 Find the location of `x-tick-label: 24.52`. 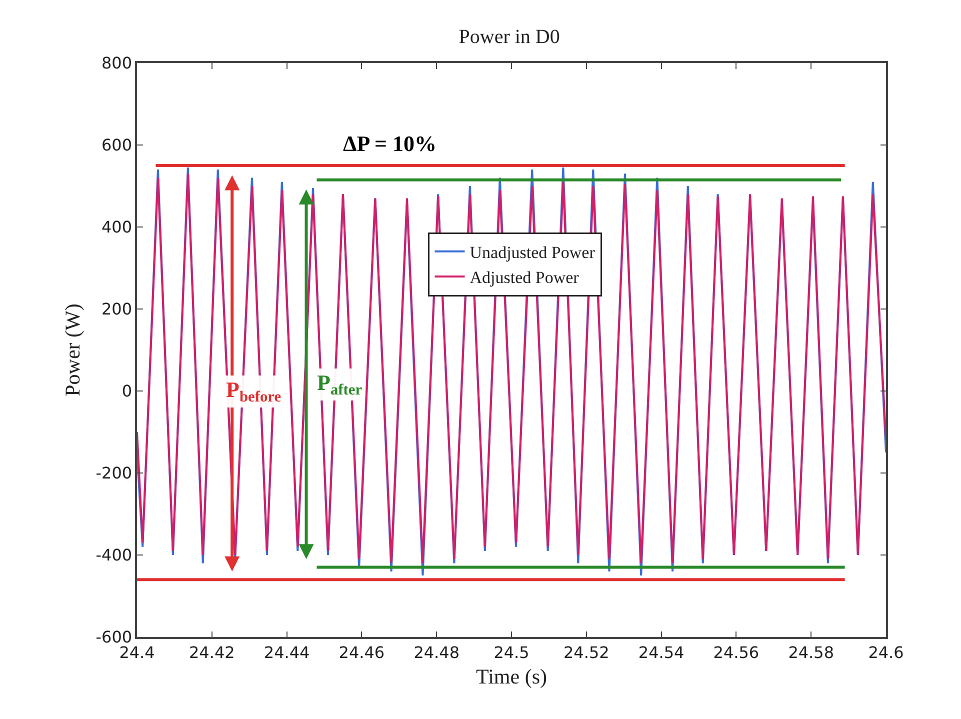

x-tick-label: 24.52 is located at coordinates (586, 652).